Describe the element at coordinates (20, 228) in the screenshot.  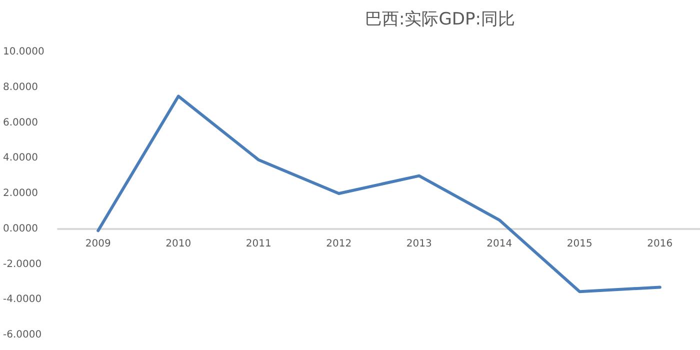
I see `y-tick-label: 0.0000` at that location.